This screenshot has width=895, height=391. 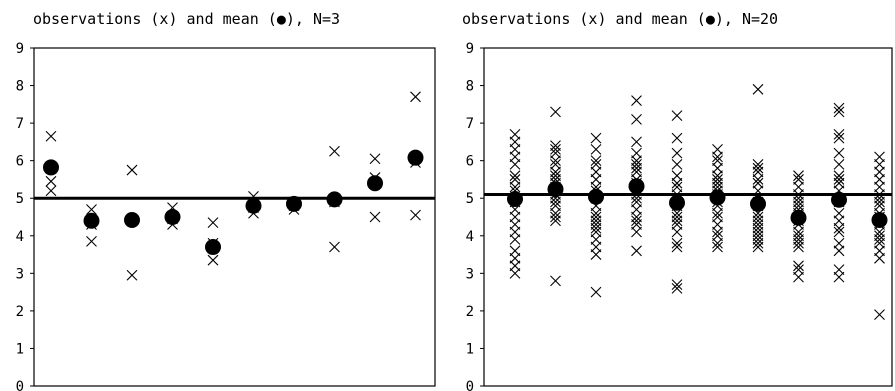 I want to click on y-tick-label: 8, so click(x=470, y=87).